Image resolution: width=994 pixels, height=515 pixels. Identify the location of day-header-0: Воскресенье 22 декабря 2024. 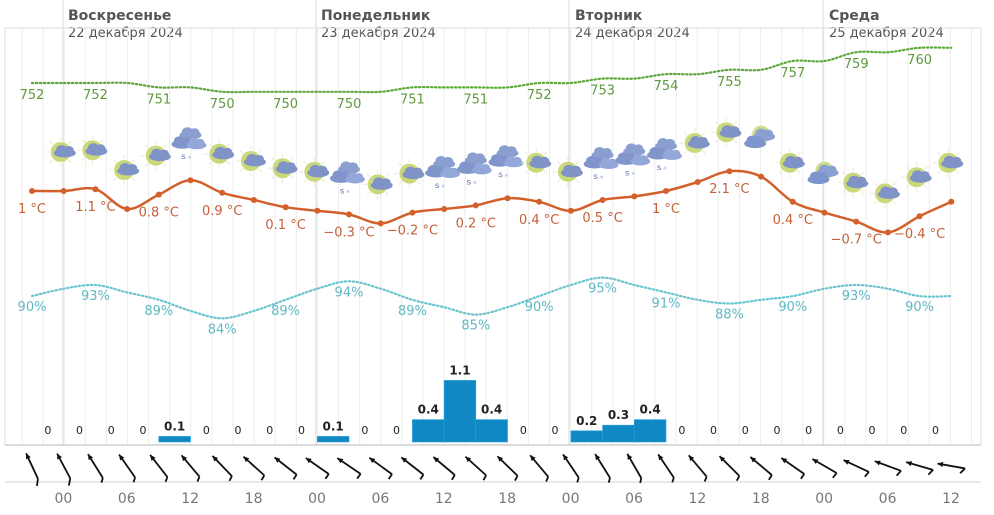
(125, 25).